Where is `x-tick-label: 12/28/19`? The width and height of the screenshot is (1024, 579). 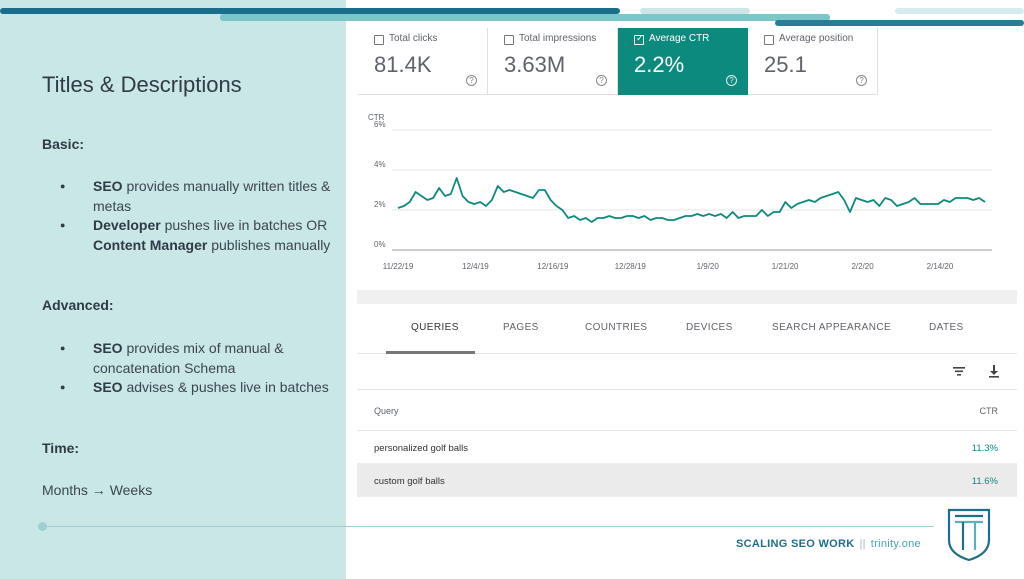
x-tick-label: 12/28/19 is located at coordinates (631, 266).